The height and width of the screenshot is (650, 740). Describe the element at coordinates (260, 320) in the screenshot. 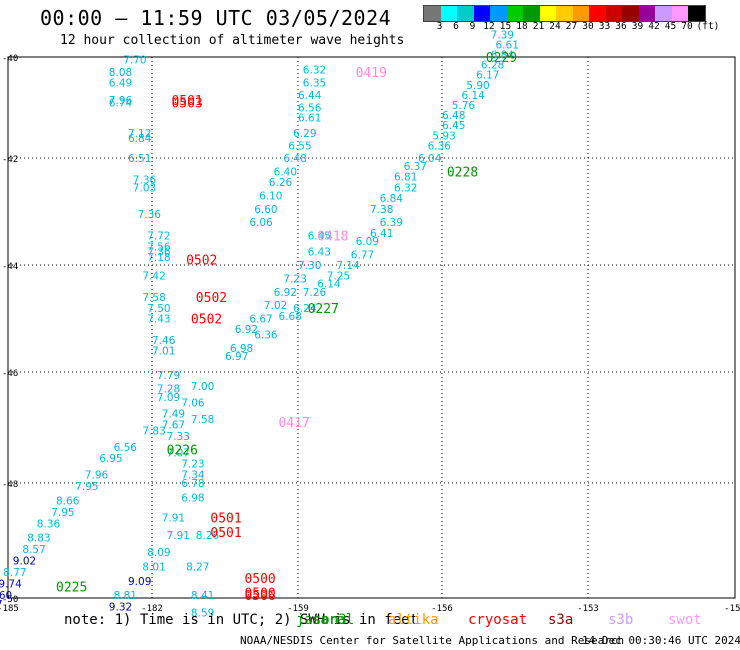

I see `wave-height-reading: 6.67` at that location.